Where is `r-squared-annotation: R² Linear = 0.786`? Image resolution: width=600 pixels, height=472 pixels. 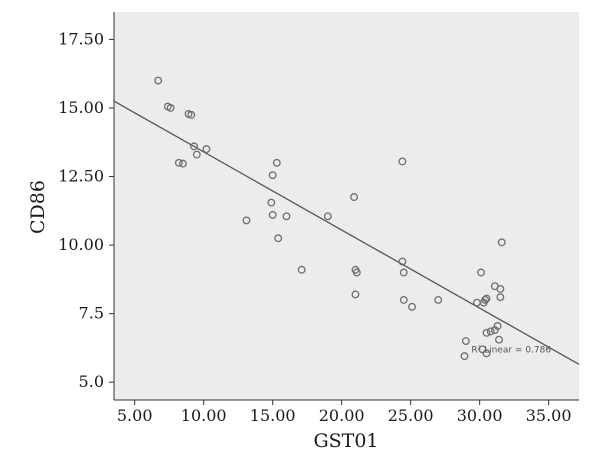 r-squared-annotation: R² Linear = 0.786 is located at coordinates (511, 350).